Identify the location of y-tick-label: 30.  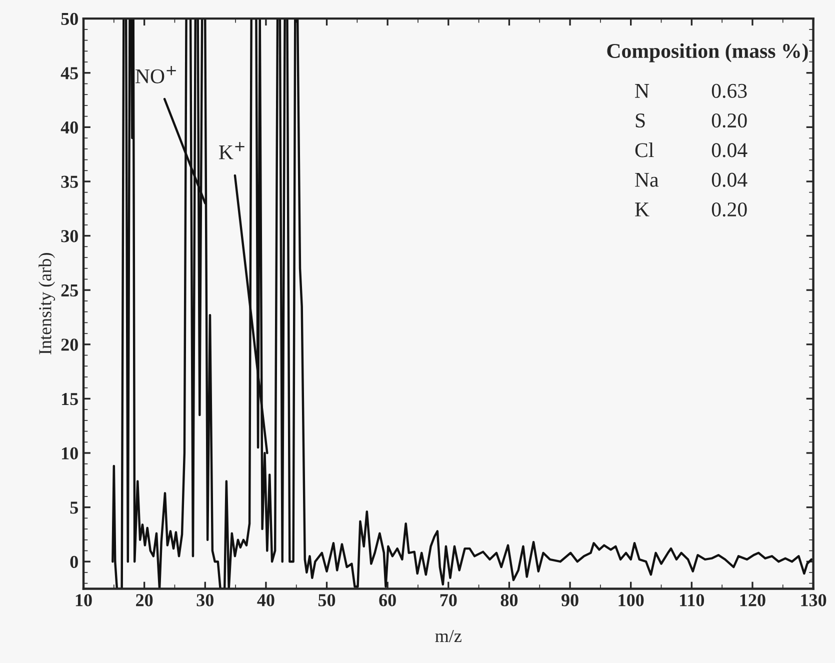
(69, 236).